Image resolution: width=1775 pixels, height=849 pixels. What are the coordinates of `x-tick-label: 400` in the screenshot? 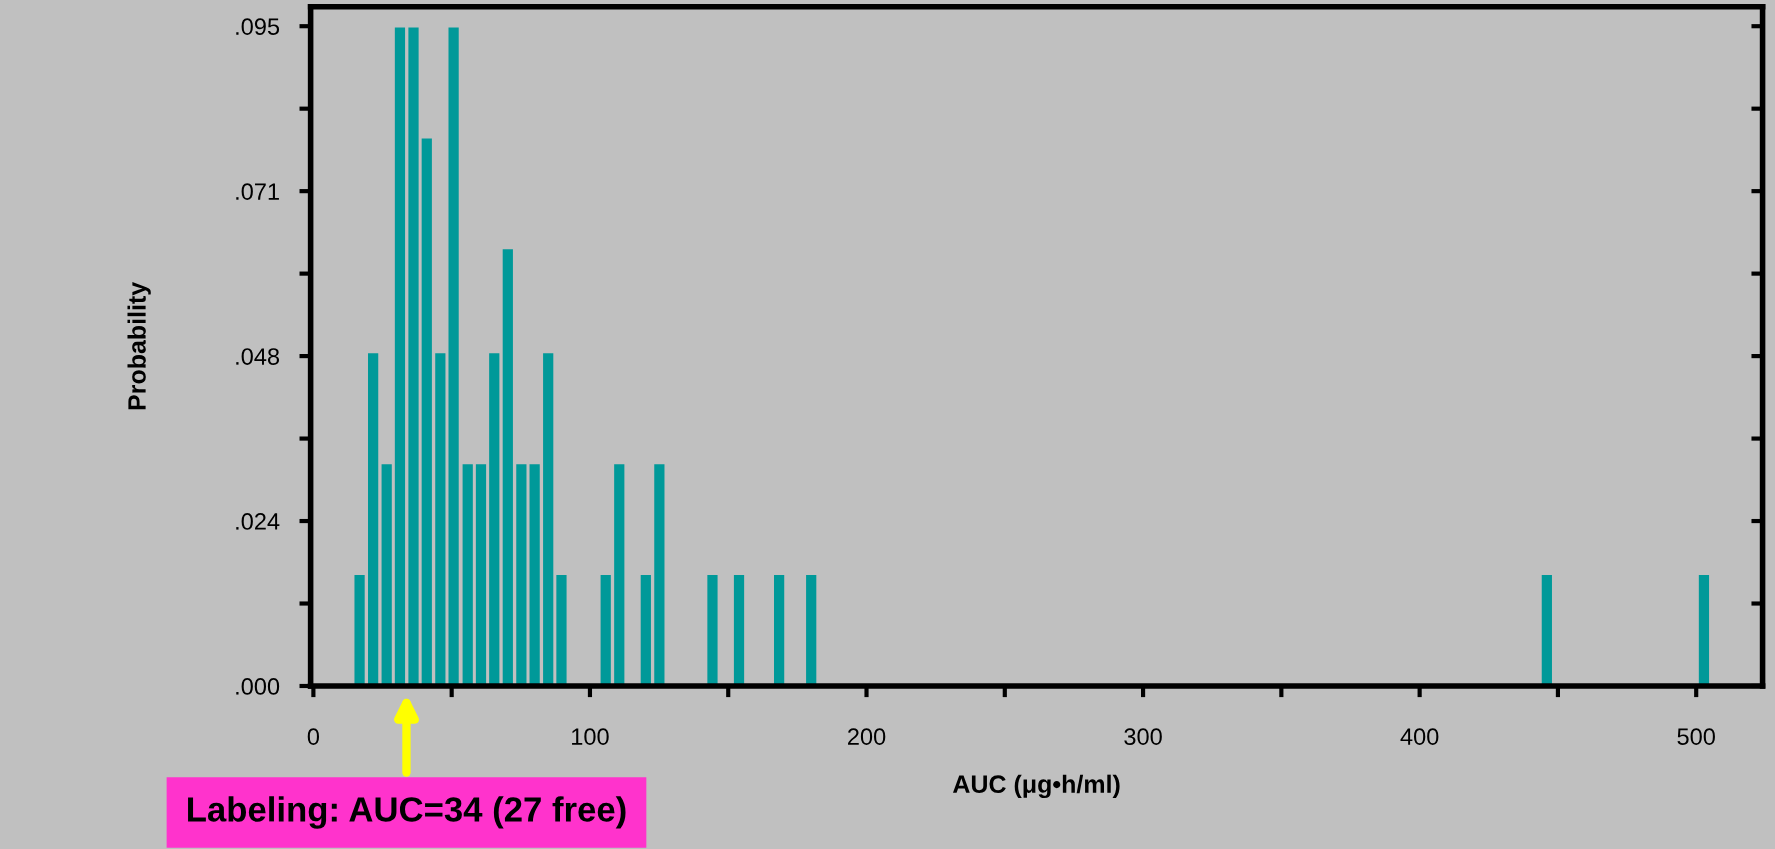 It's located at (1419, 736).